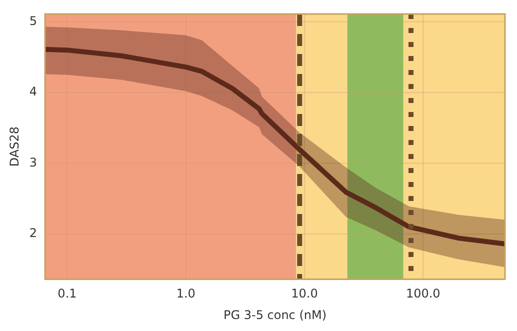 This screenshot has height=331, width=517. What do you see at coordinates (14, 146) in the screenshot?
I see `y-axis-title: DAS28` at bounding box center [14, 146].